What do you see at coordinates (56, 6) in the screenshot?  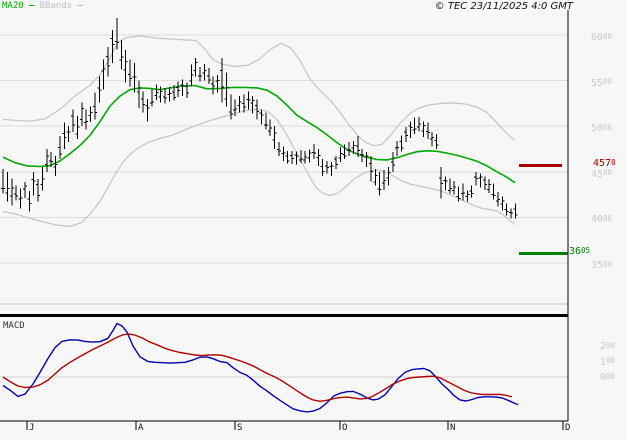 I see `legend-label-bbands: BBands` at bounding box center [56, 6].